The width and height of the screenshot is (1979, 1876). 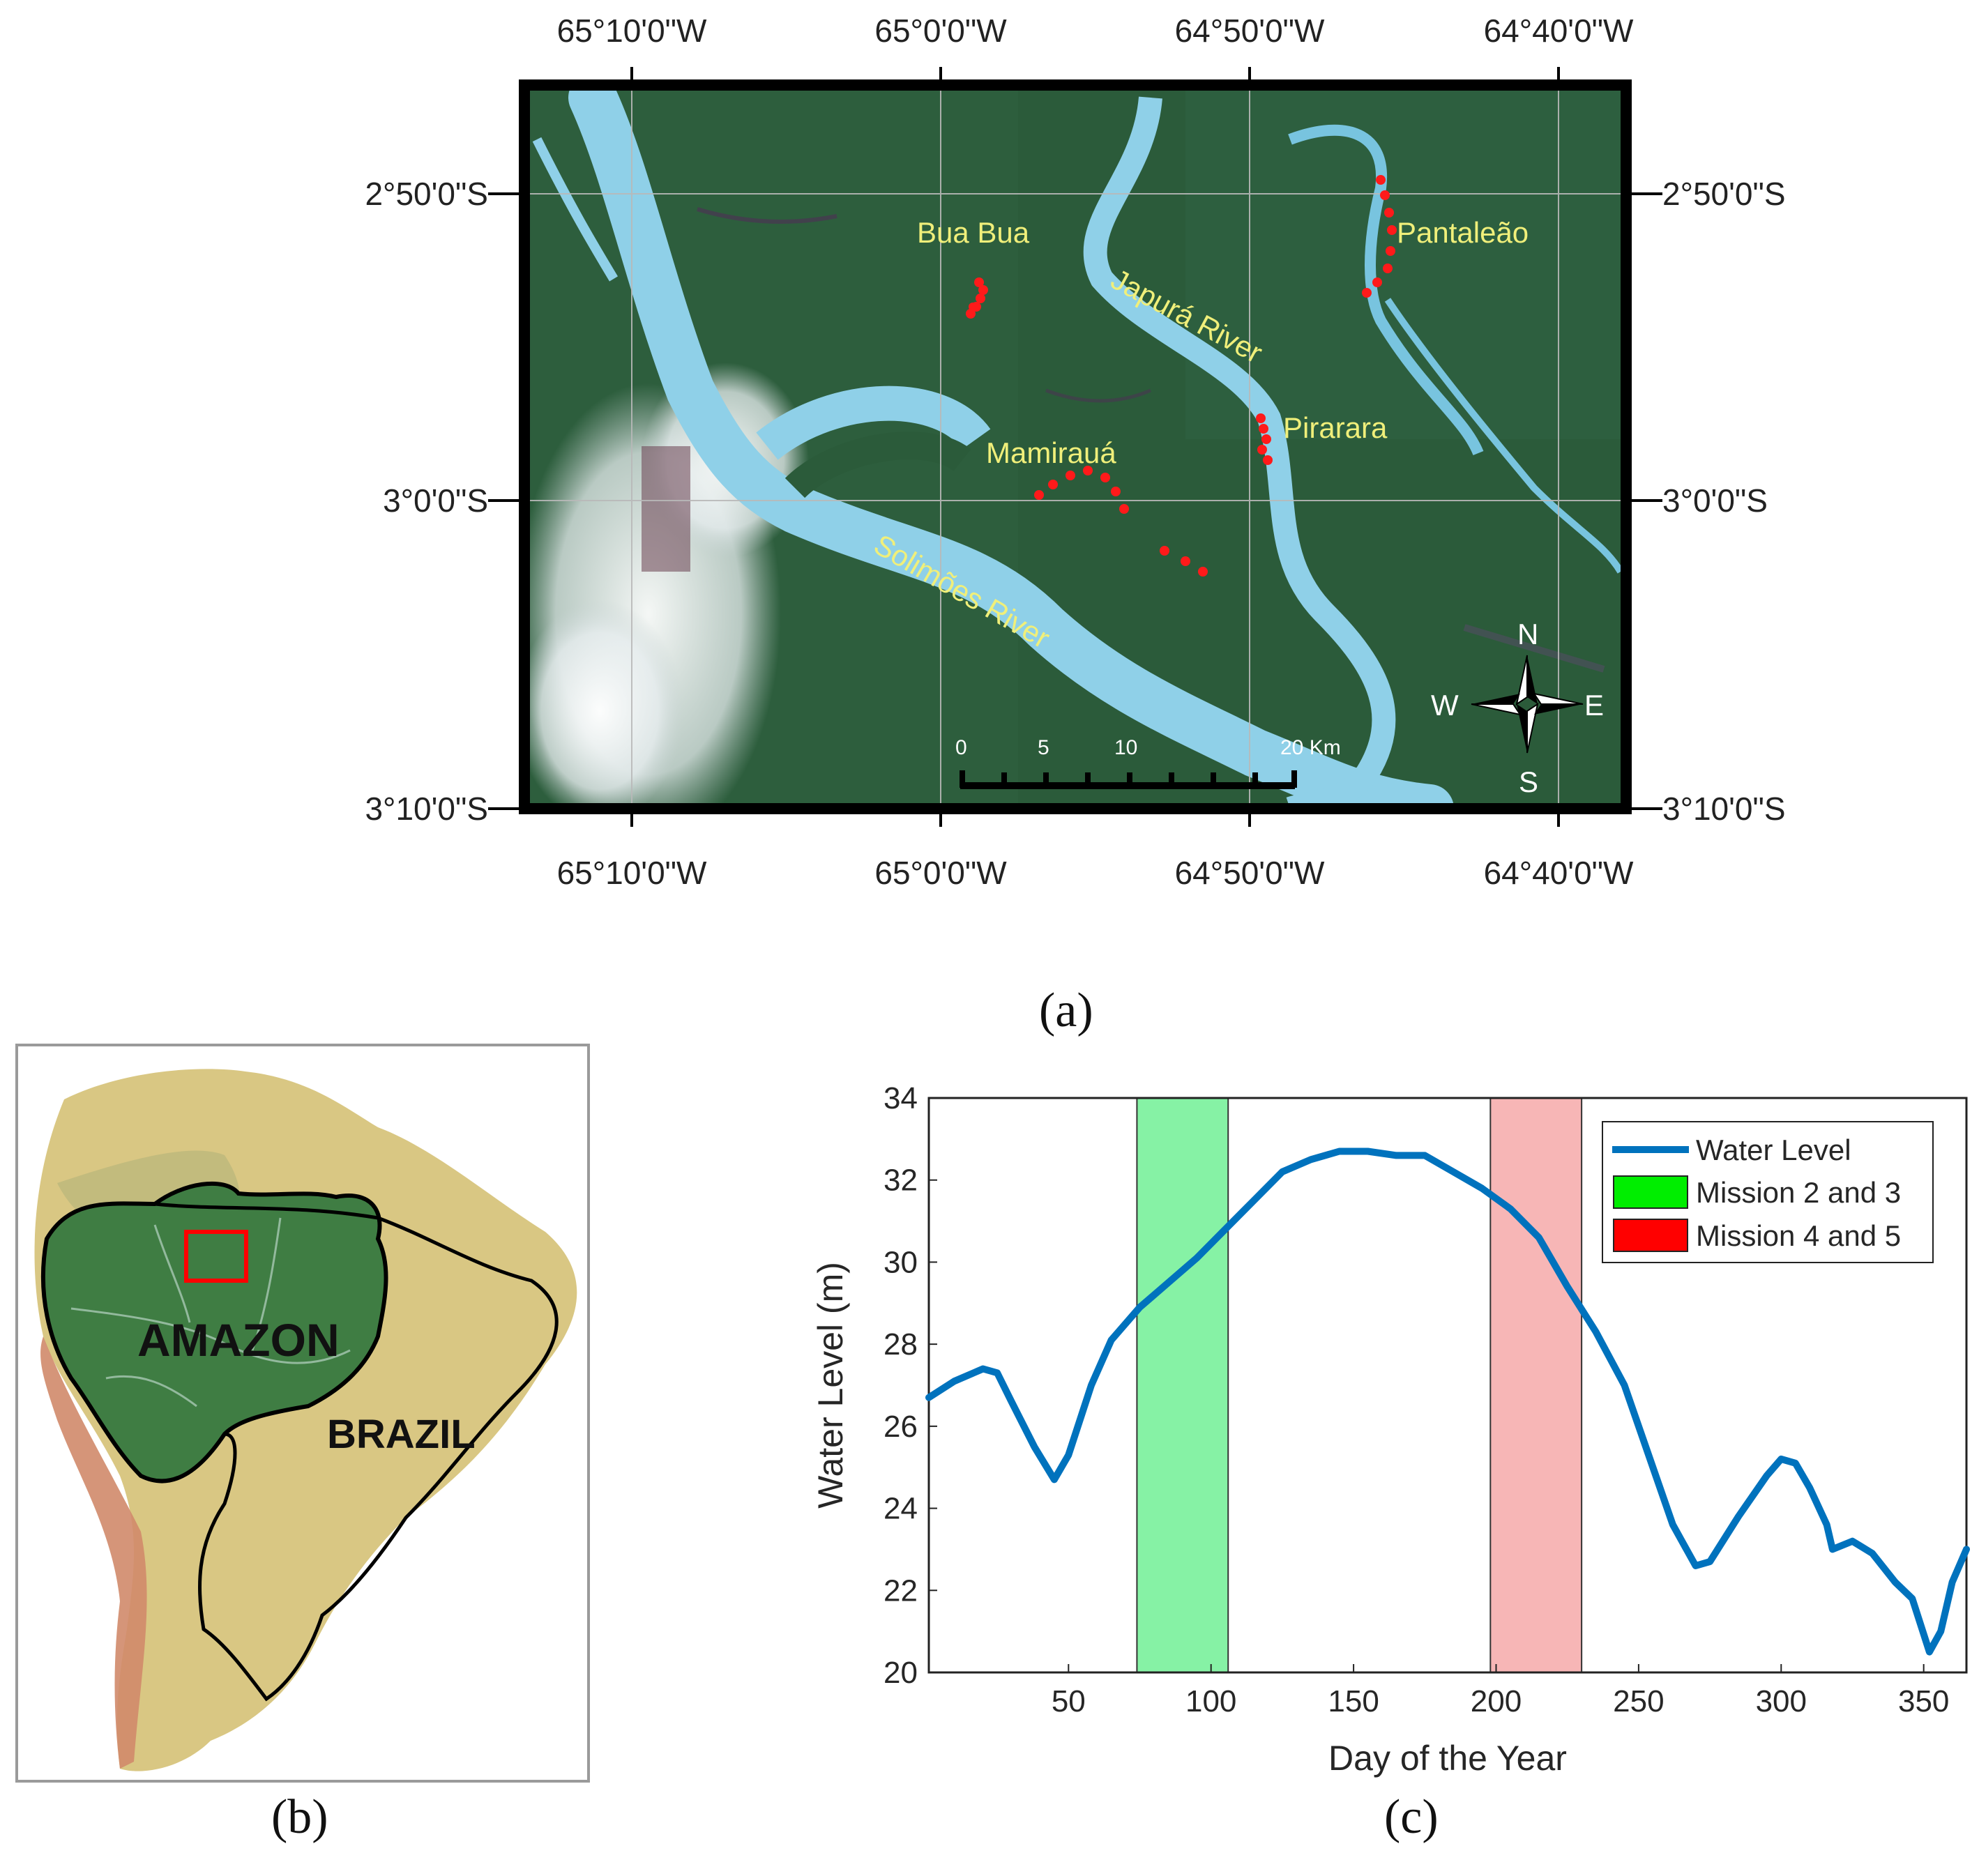 What do you see at coordinates (426, 809) in the screenshot?
I see `lat-label-left-3: 3°10'0"S` at bounding box center [426, 809].